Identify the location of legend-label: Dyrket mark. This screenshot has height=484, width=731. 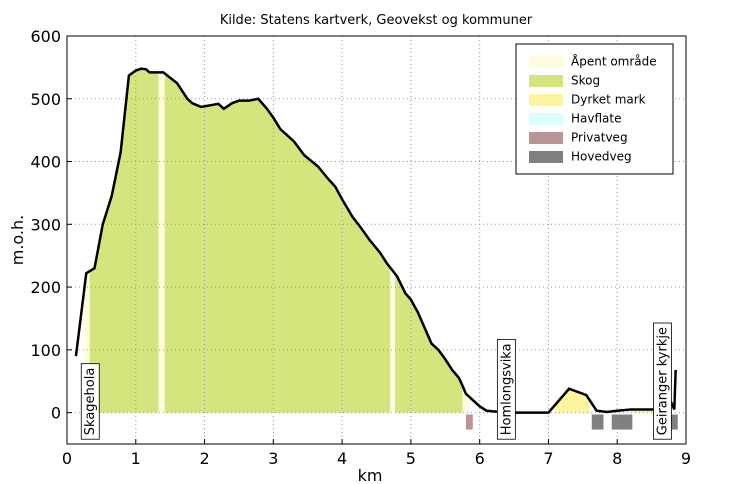
(608, 100).